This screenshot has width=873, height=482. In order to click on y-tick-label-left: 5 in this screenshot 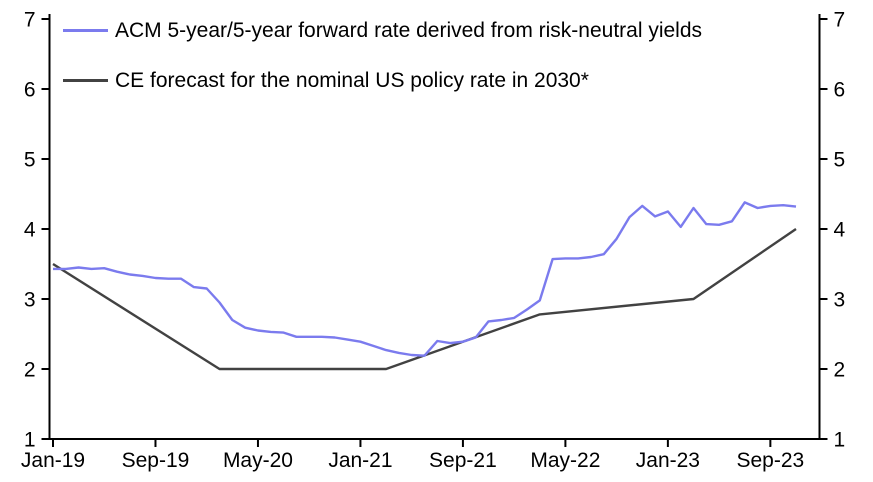, I will do `click(30, 160)`.